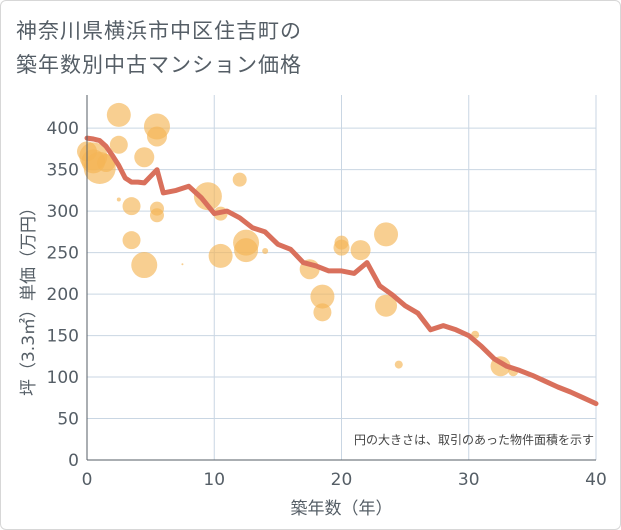  I want to click on y-tick-label: 300, so click(63, 212).